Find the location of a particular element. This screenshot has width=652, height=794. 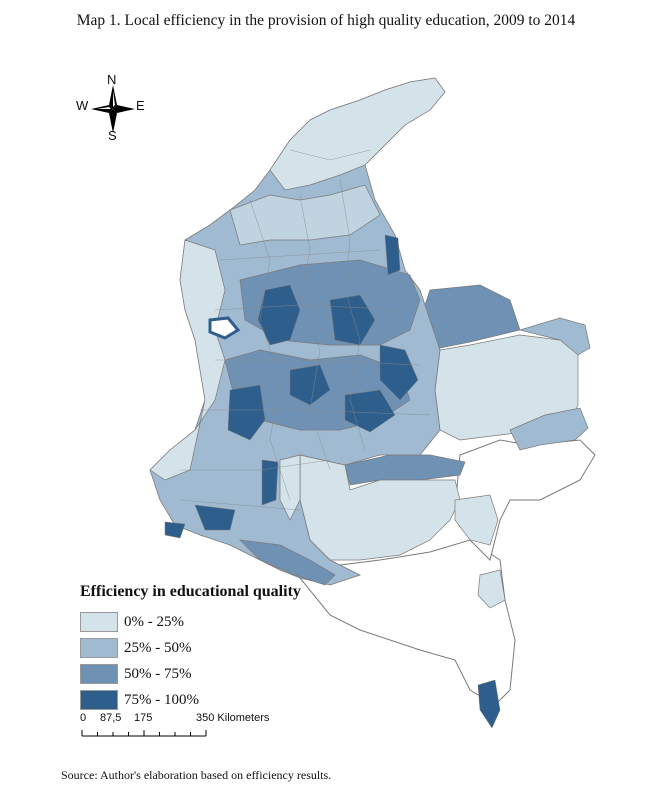

legend-item: 25% - 50% is located at coordinates (190, 648).